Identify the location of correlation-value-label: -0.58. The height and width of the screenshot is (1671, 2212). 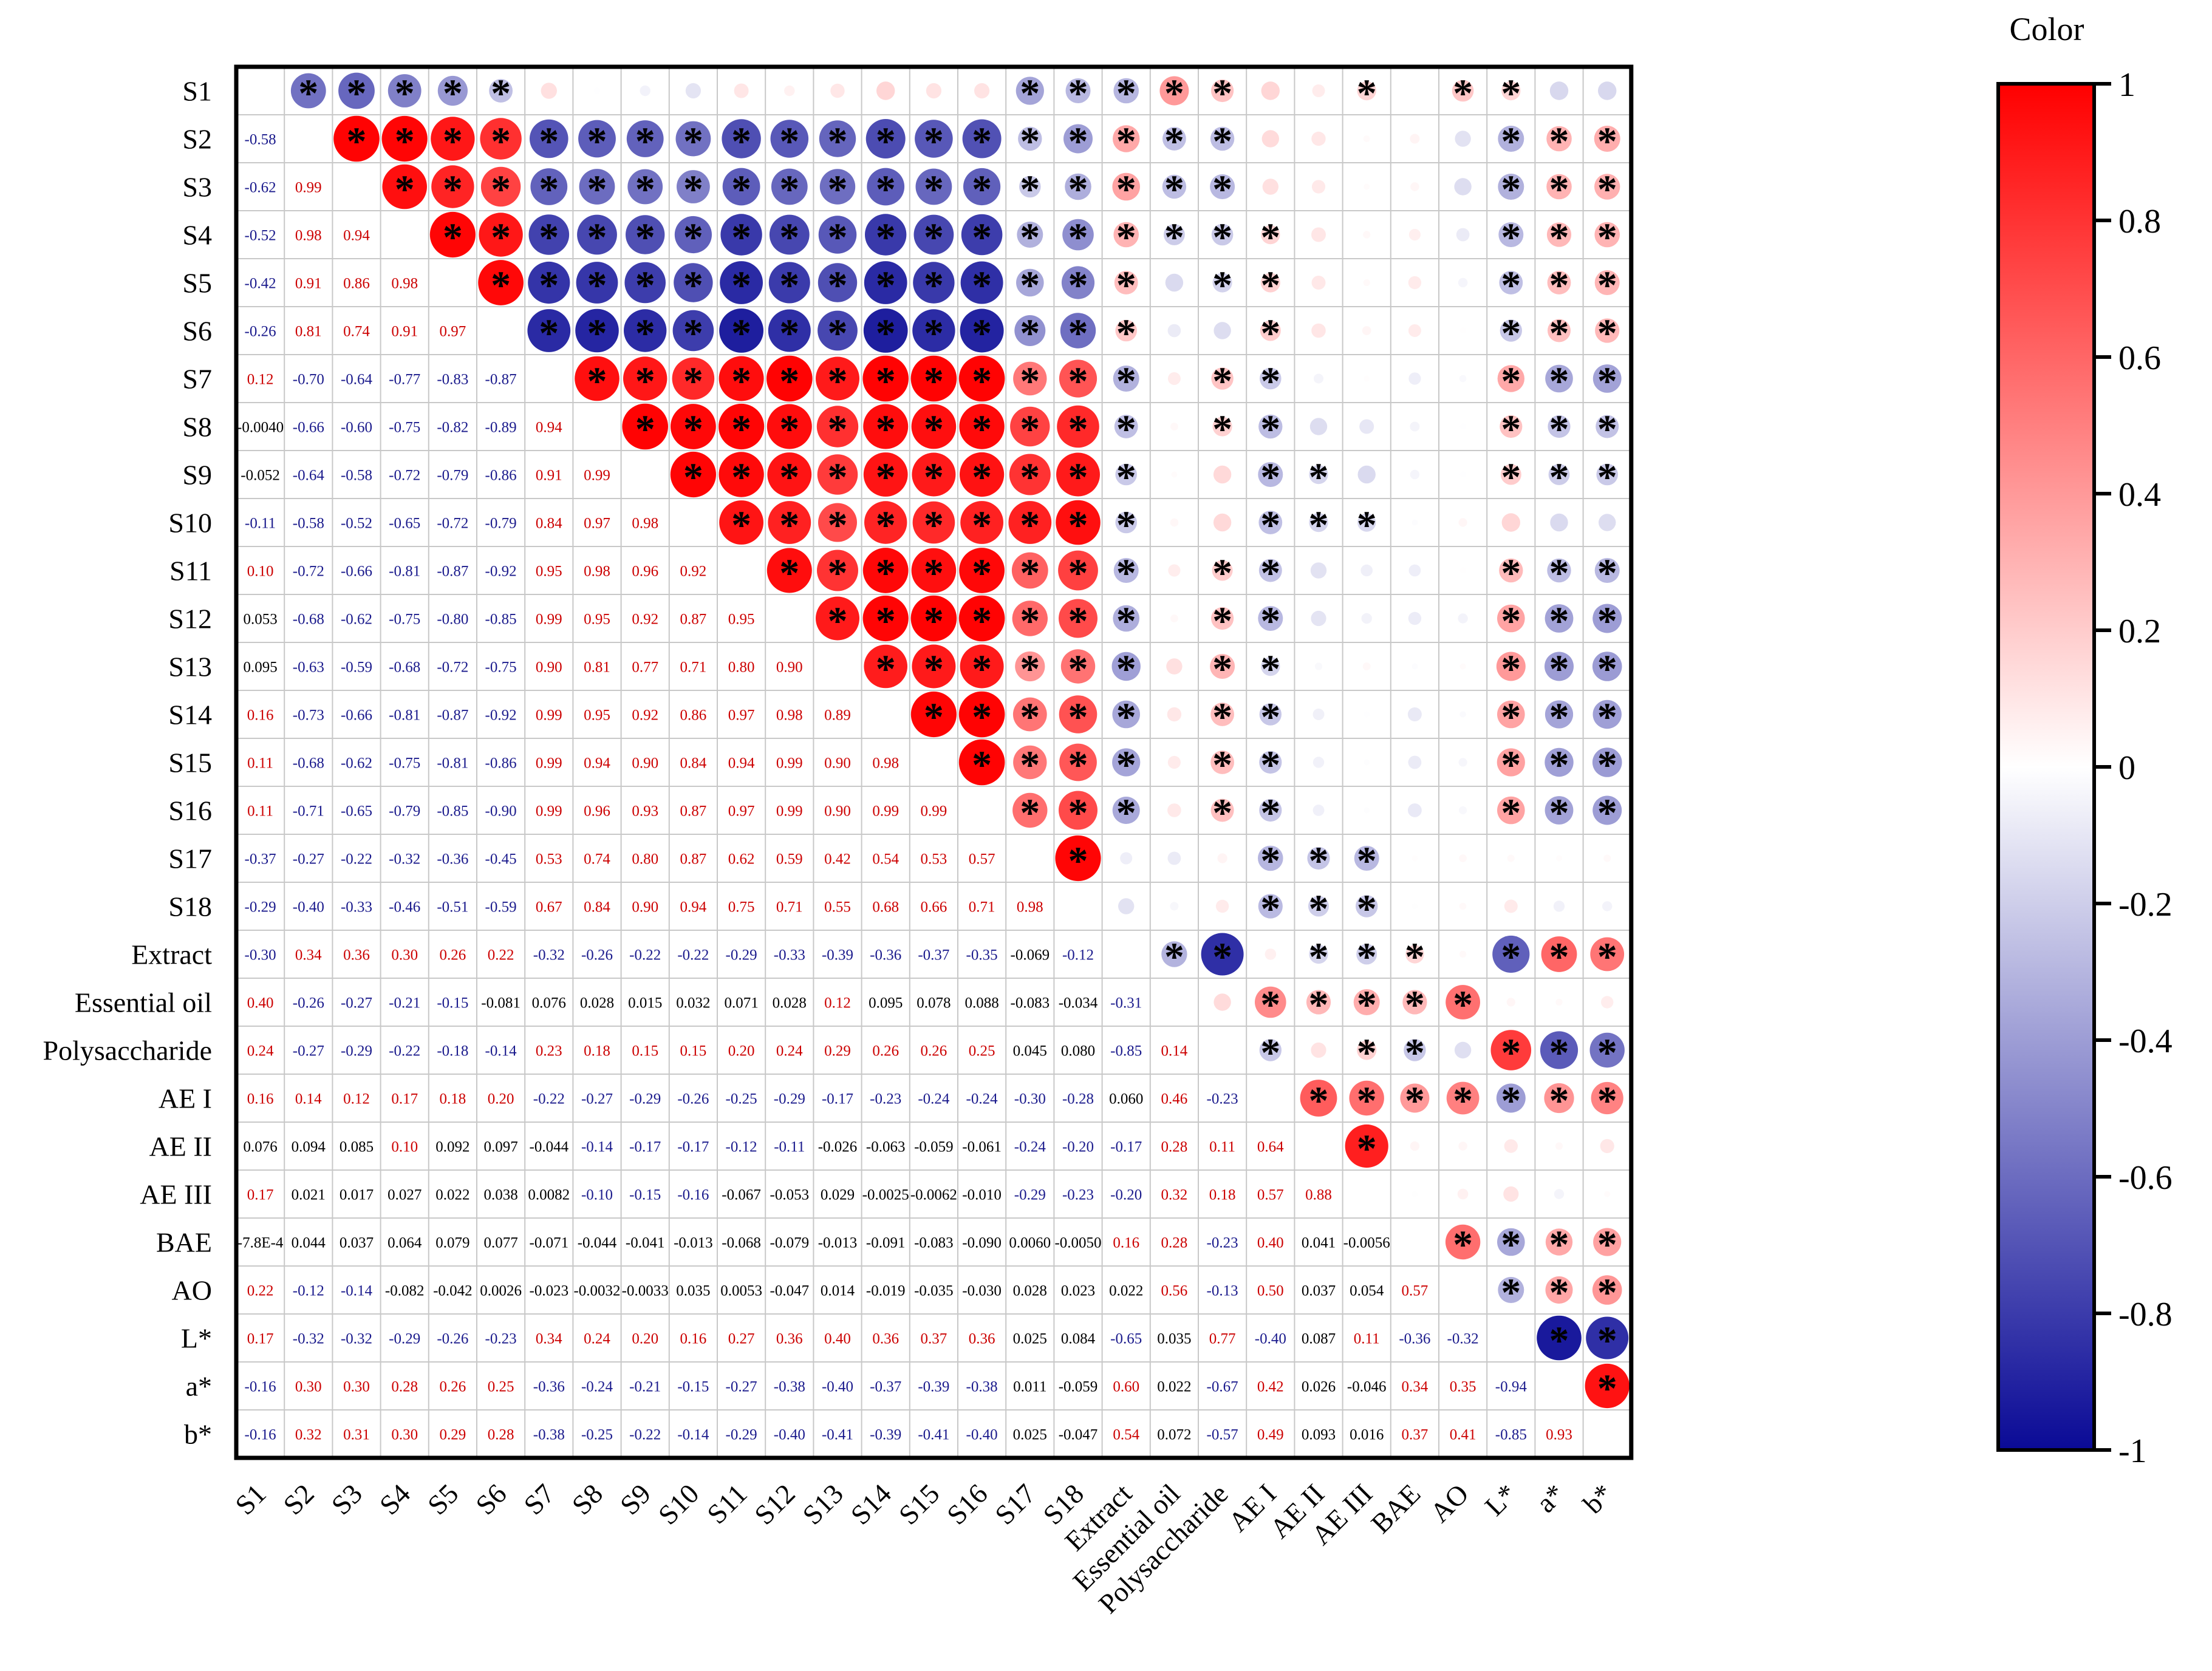
(260, 140).